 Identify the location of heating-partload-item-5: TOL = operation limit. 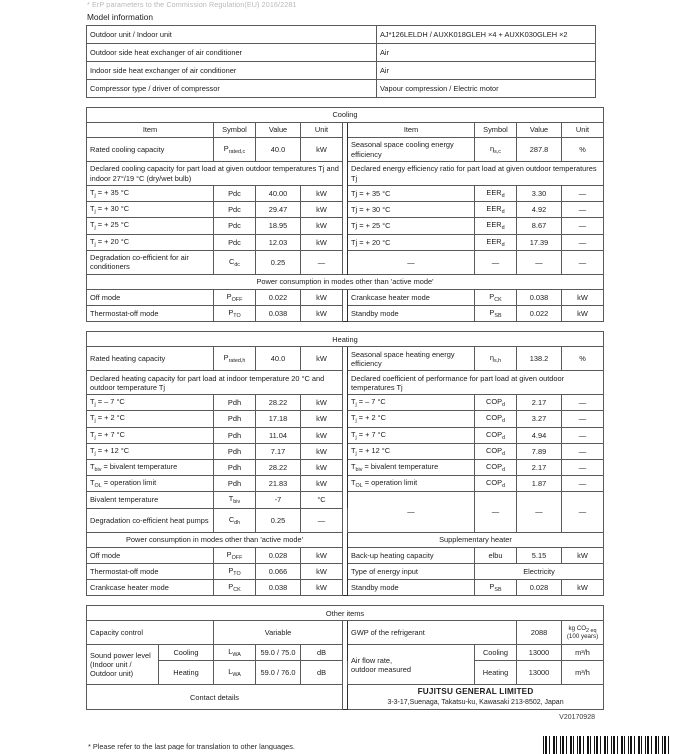
(150, 484).